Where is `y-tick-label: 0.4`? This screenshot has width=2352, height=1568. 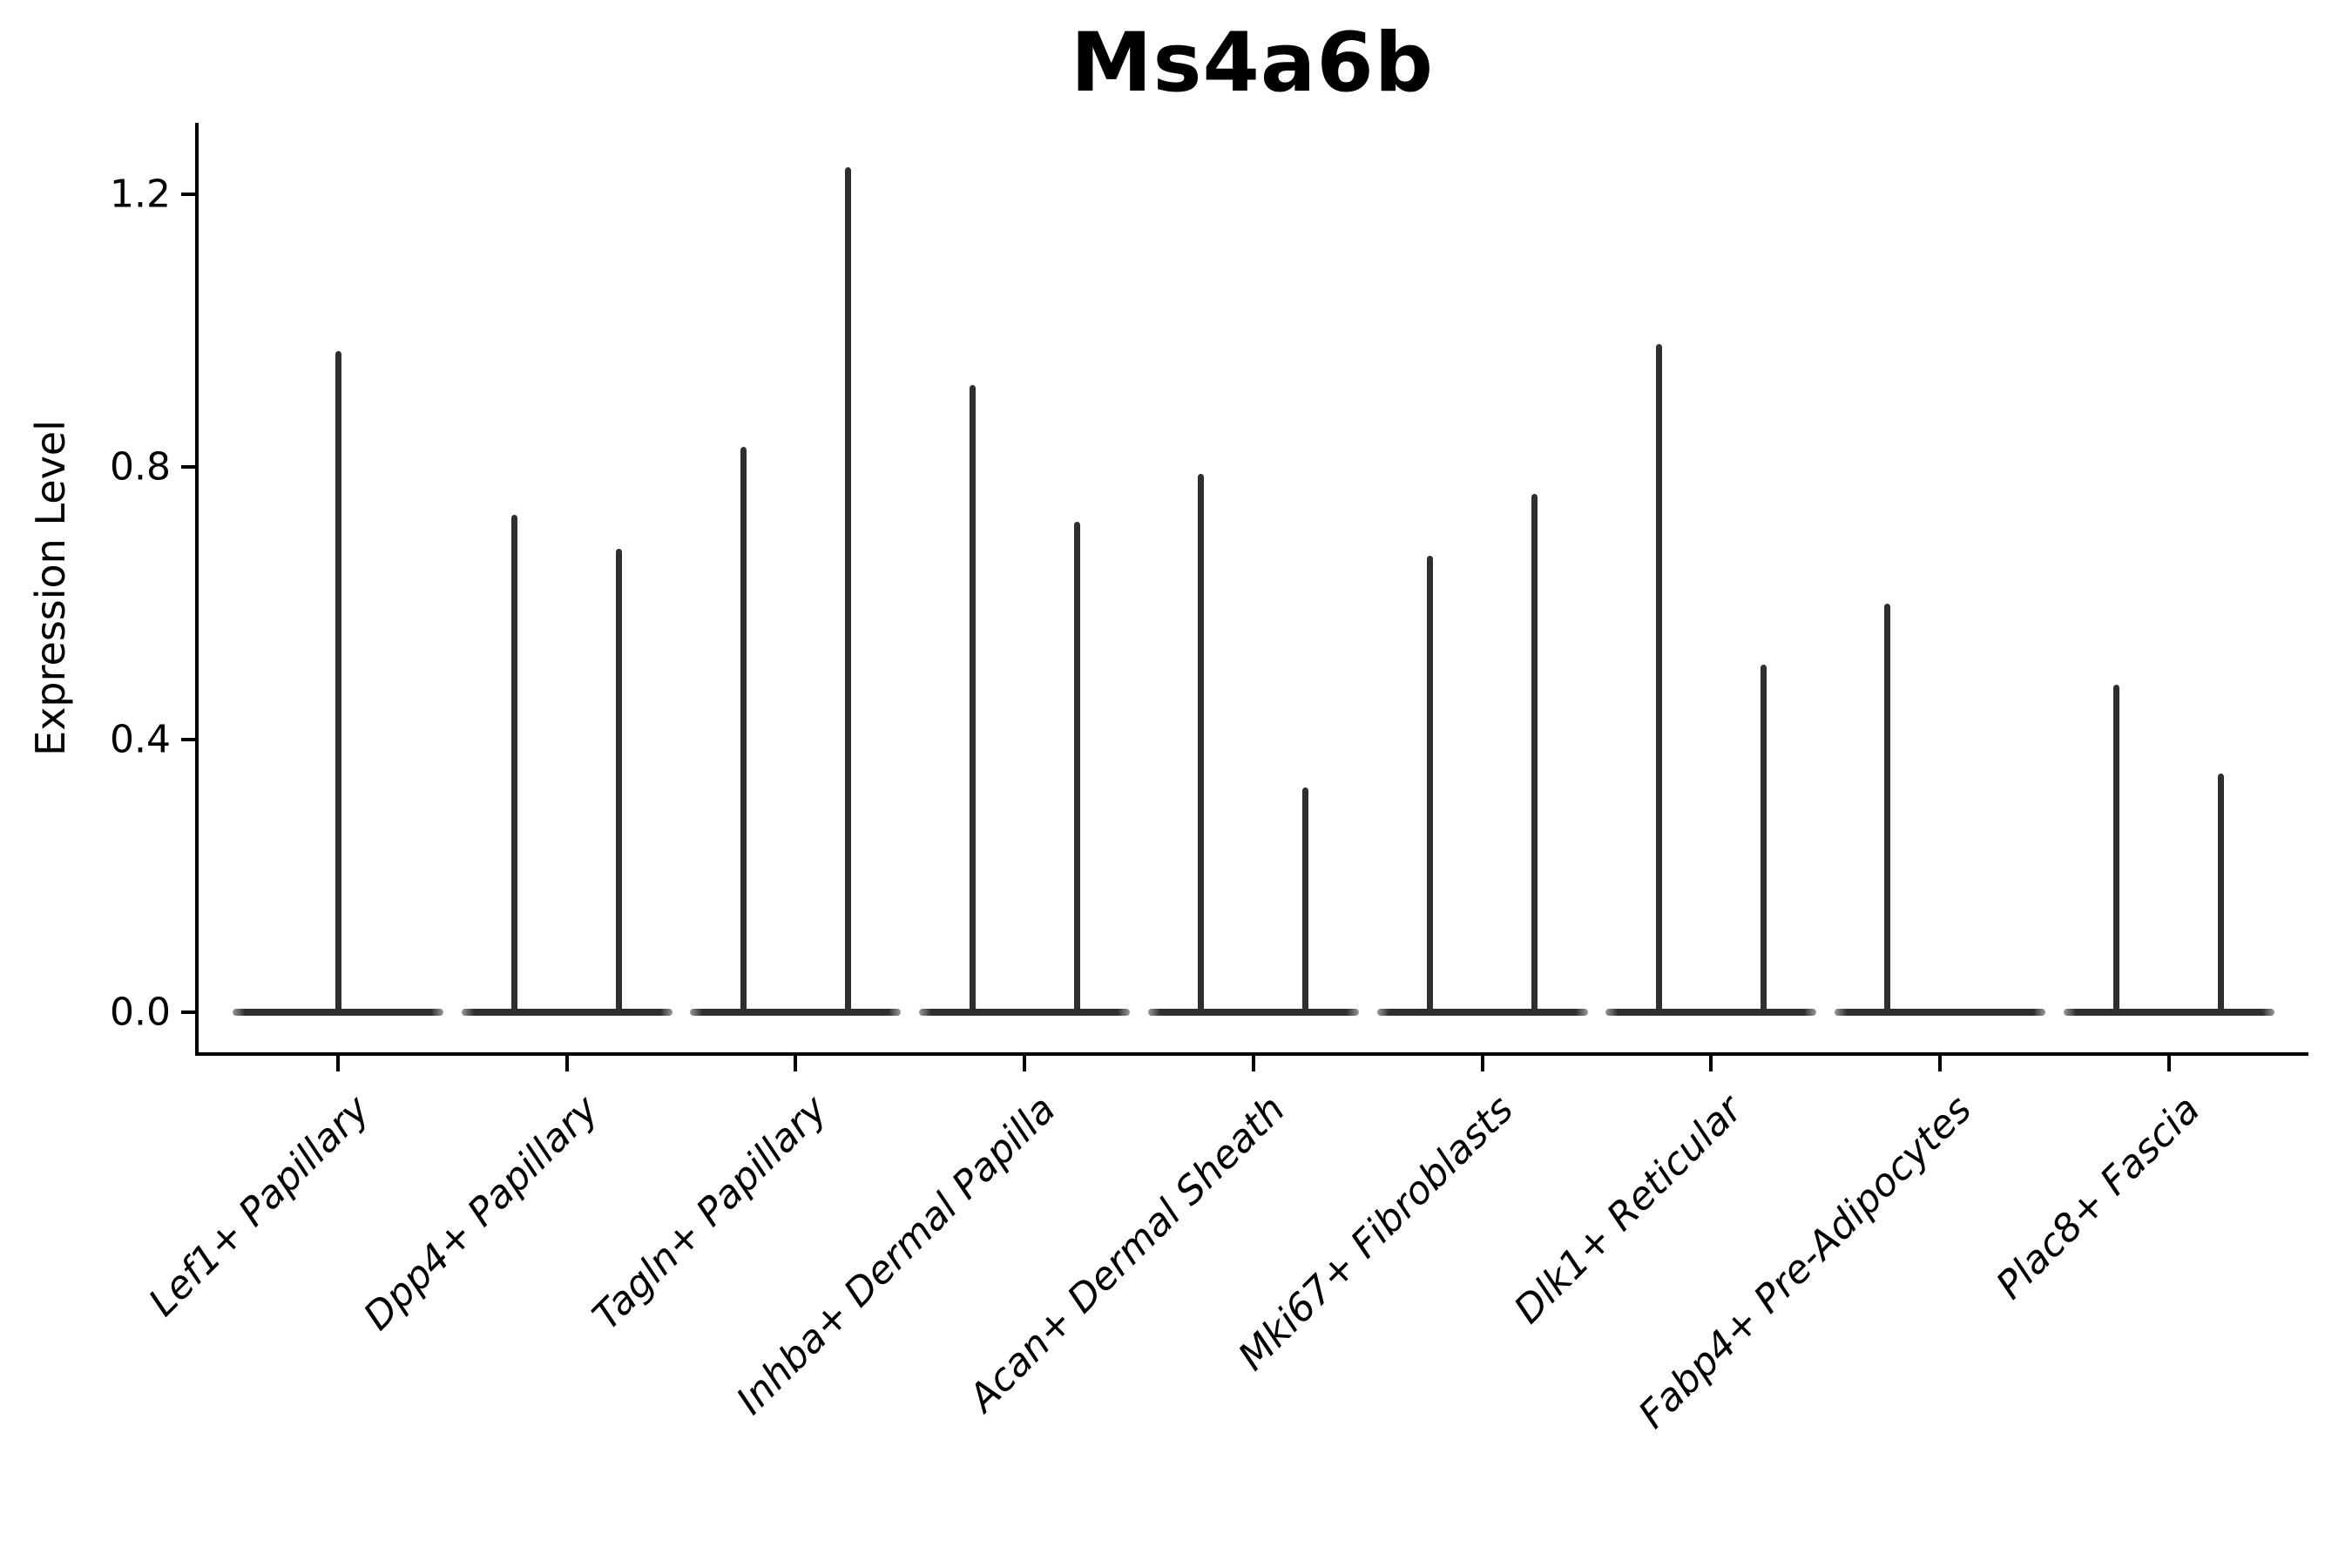 y-tick-label: 0.4 is located at coordinates (140, 739).